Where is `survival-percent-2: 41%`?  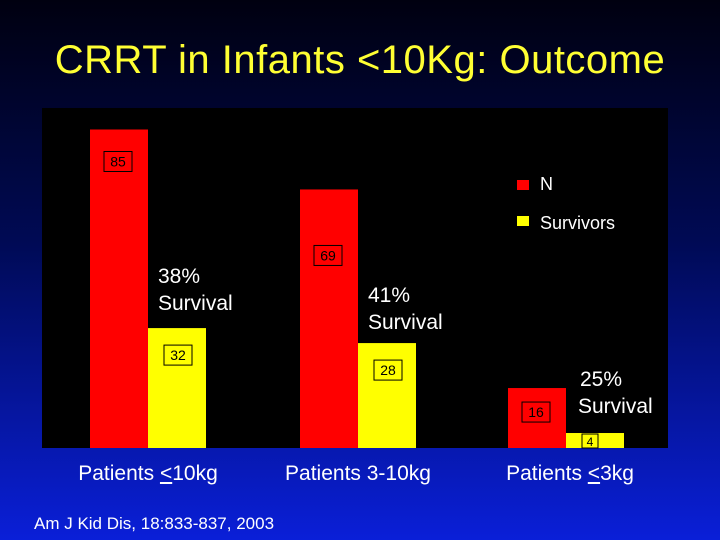
survival-percent-2: 41% is located at coordinates (389, 295).